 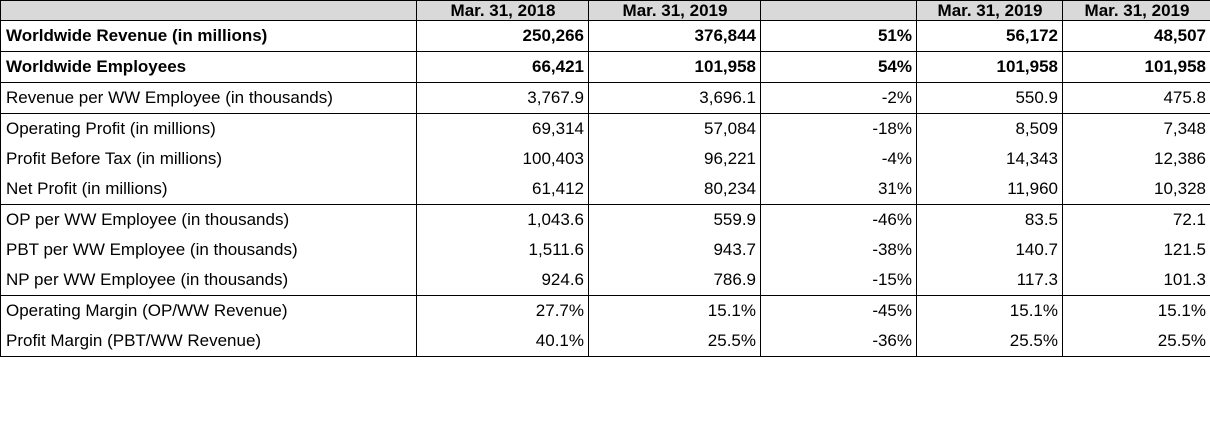 What do you see at coordinates (989, 128) in the screenshot?
I see `cell-value: 8,509` at bounding box center [989, 128].